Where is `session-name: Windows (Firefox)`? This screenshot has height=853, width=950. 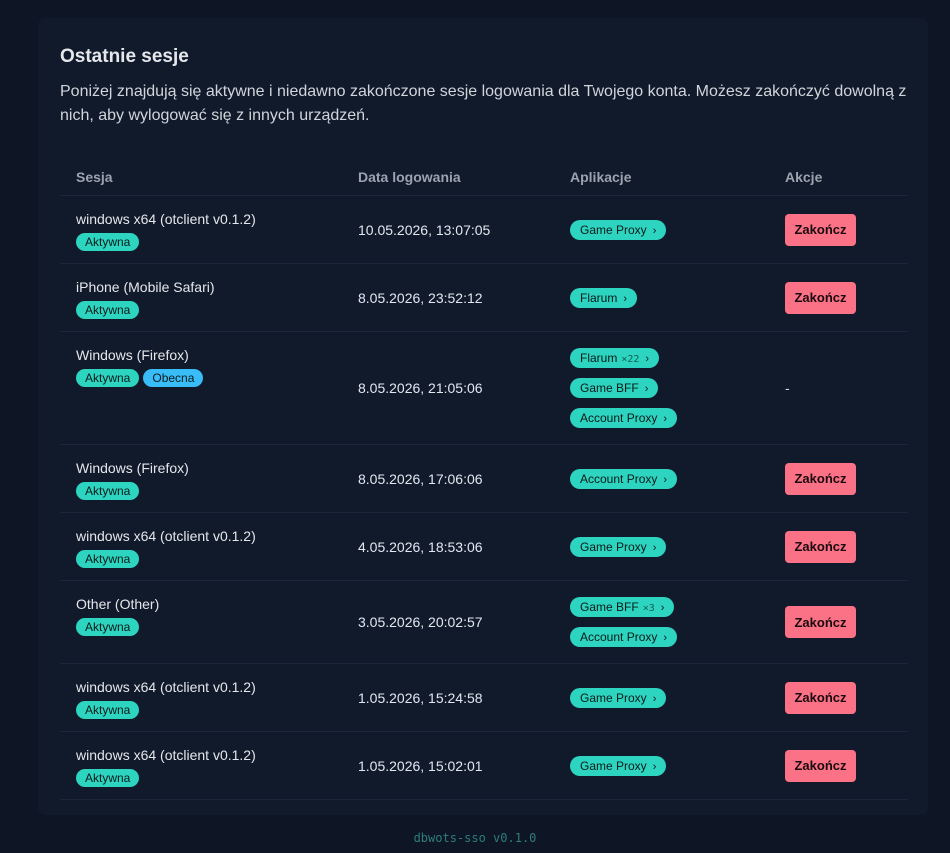
session-name: Windows (Firefox) is located at coordinates (132, 355).